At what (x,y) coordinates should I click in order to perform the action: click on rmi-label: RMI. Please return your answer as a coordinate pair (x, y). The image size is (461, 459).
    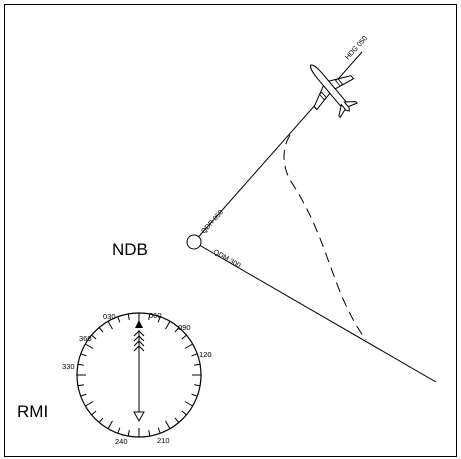
    Looking at the image, I should click on (32, 411).